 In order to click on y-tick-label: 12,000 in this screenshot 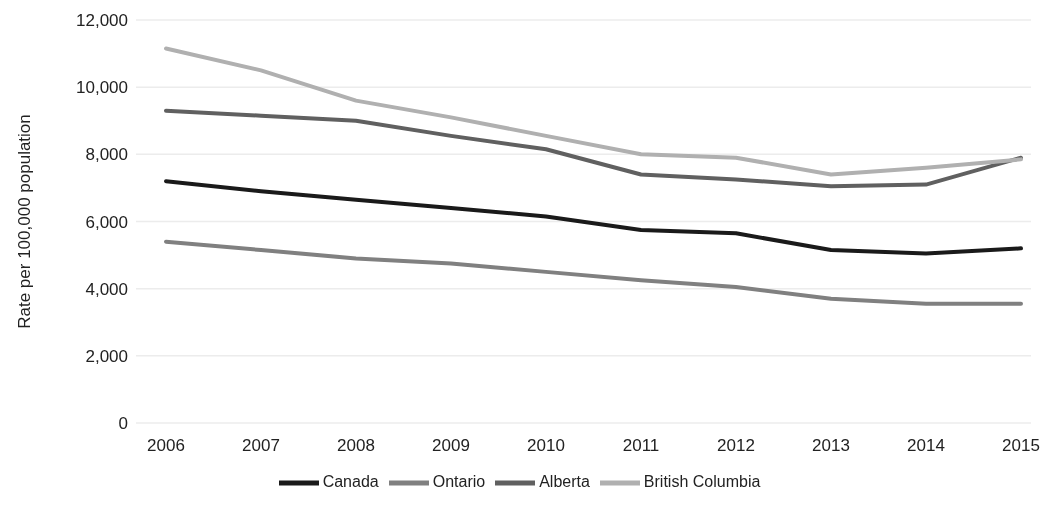, I will do `click(102, 21)`.